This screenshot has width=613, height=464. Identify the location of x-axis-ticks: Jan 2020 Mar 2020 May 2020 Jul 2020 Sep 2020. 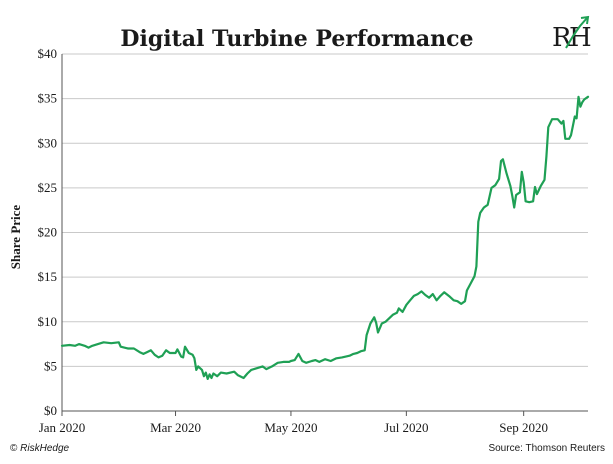
(293, 423).